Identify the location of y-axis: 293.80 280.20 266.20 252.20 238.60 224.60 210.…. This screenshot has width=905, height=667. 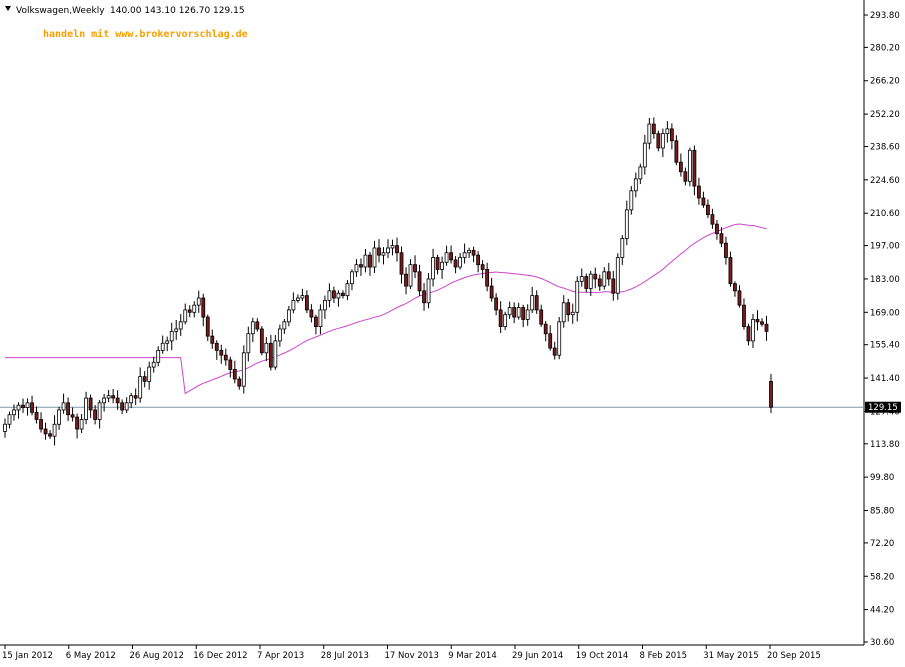
(882, 329).